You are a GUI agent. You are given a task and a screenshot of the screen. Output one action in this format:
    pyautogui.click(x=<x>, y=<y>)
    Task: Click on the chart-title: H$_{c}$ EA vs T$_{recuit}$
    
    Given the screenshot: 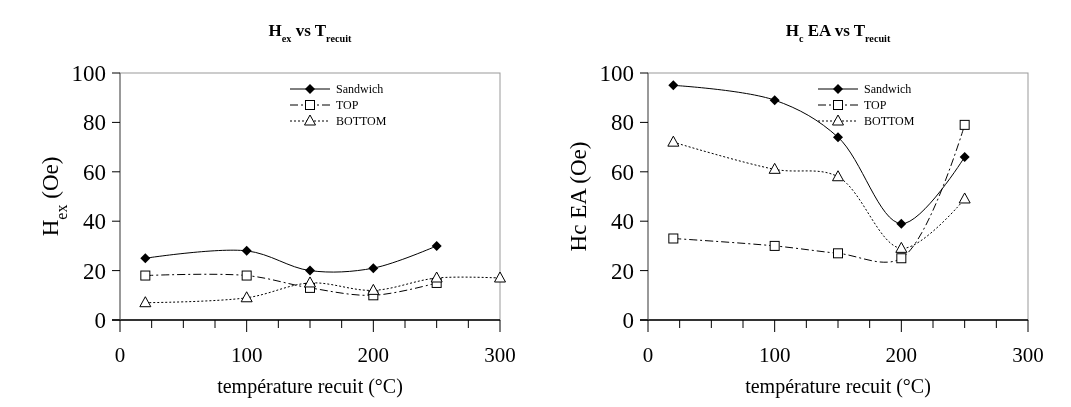 What is the action you would take?
    pyautogui.click(x=838, y=32)
    